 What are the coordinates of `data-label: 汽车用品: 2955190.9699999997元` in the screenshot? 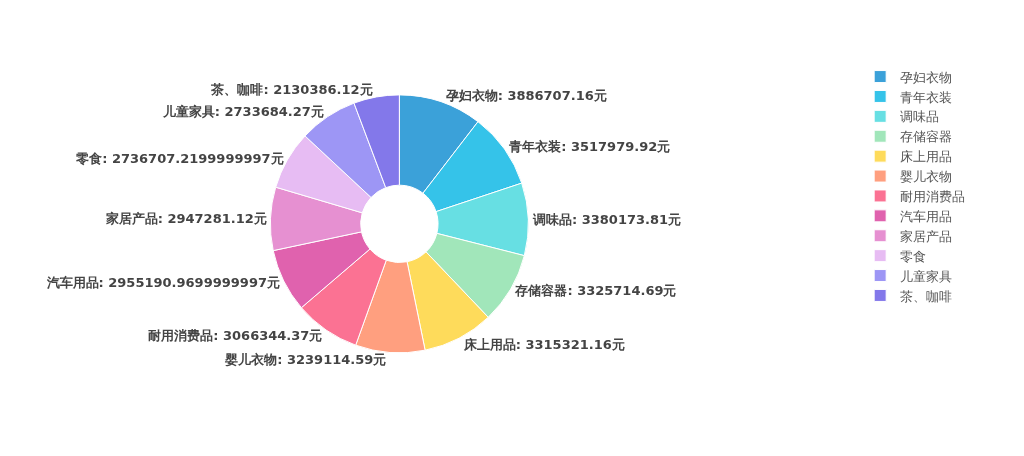 It's located at (162, 282).